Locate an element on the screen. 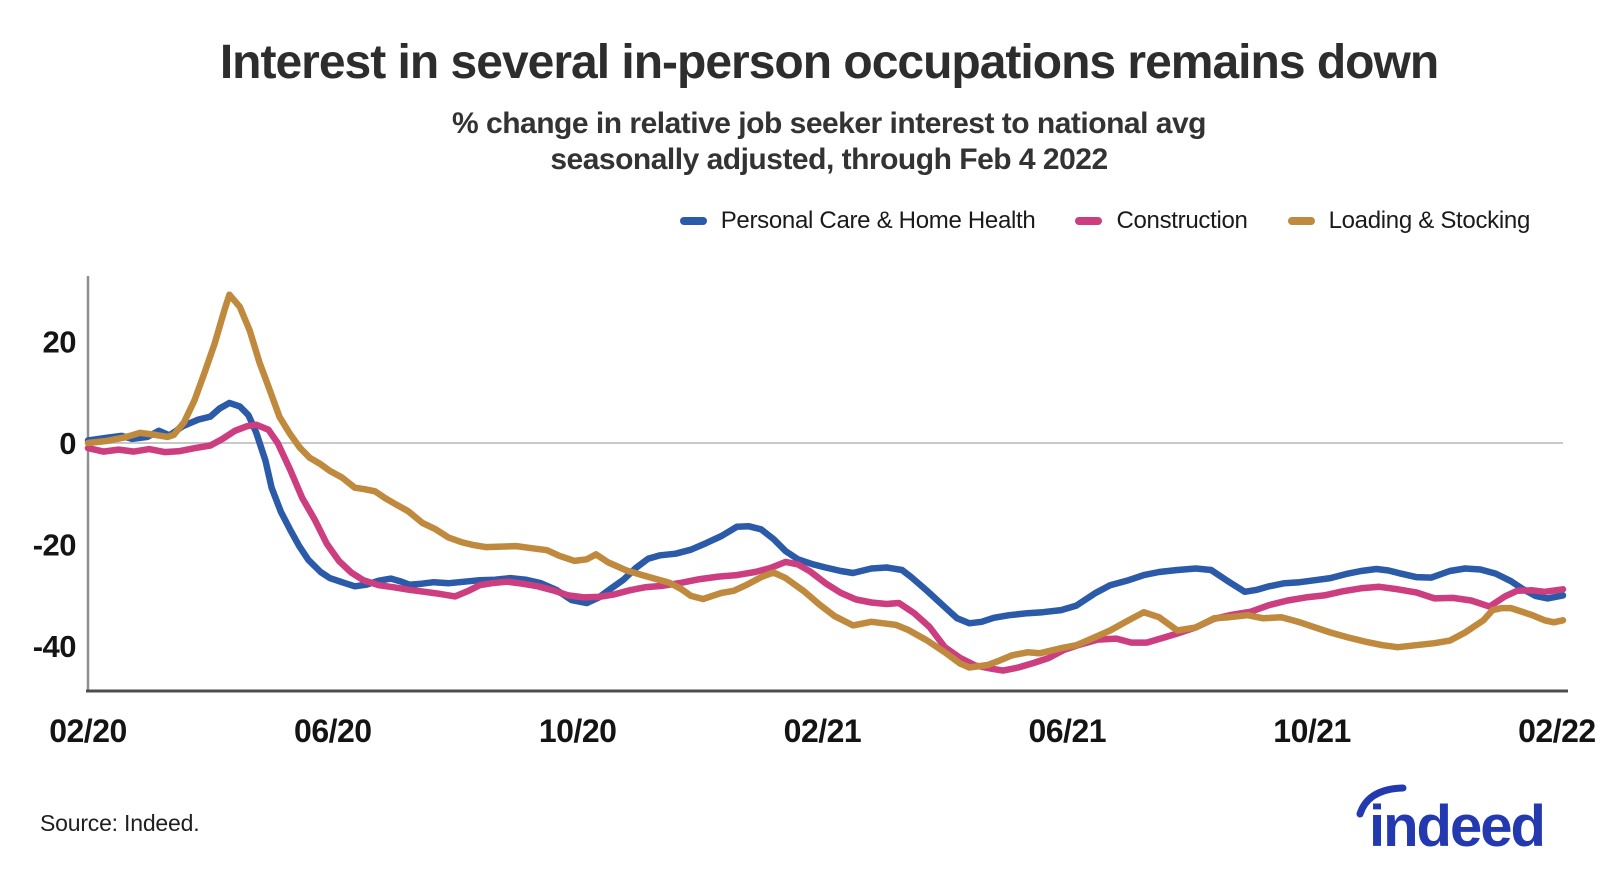  legend-item-personal-care: Personal Care & Home Health is located at coordinates (857, 221).